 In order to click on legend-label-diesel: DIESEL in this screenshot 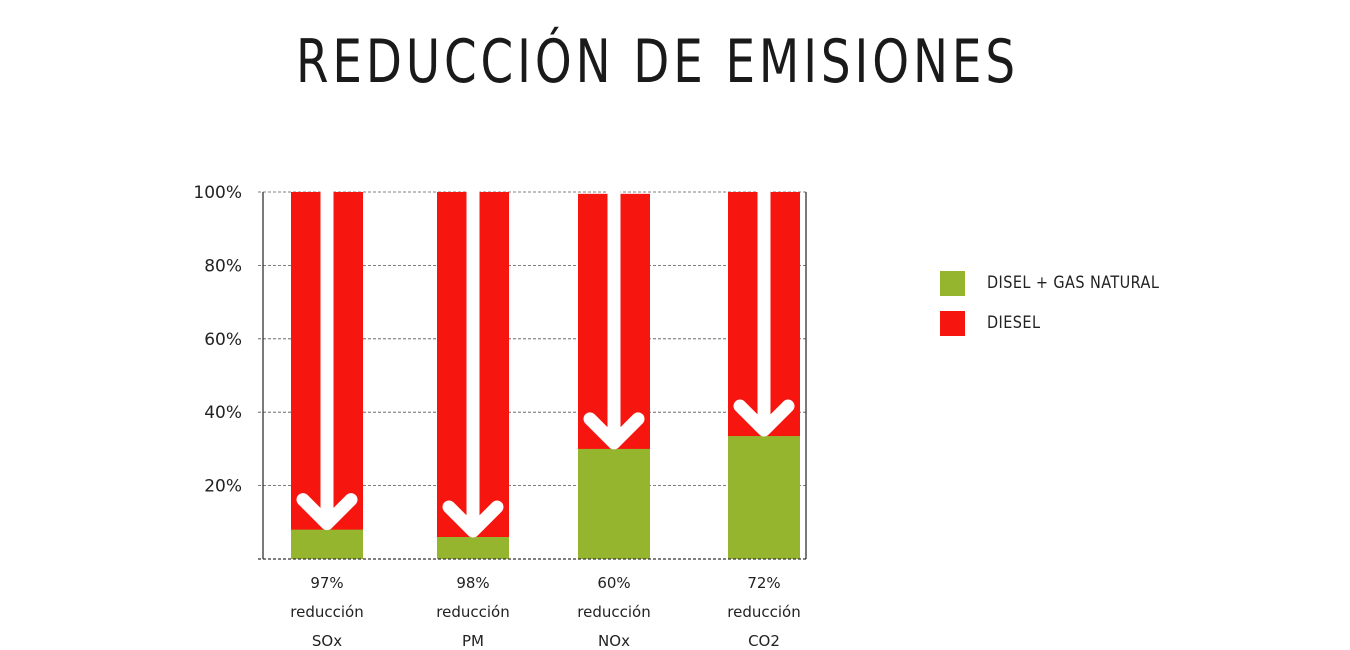, I will do `click(1014, 323)`.